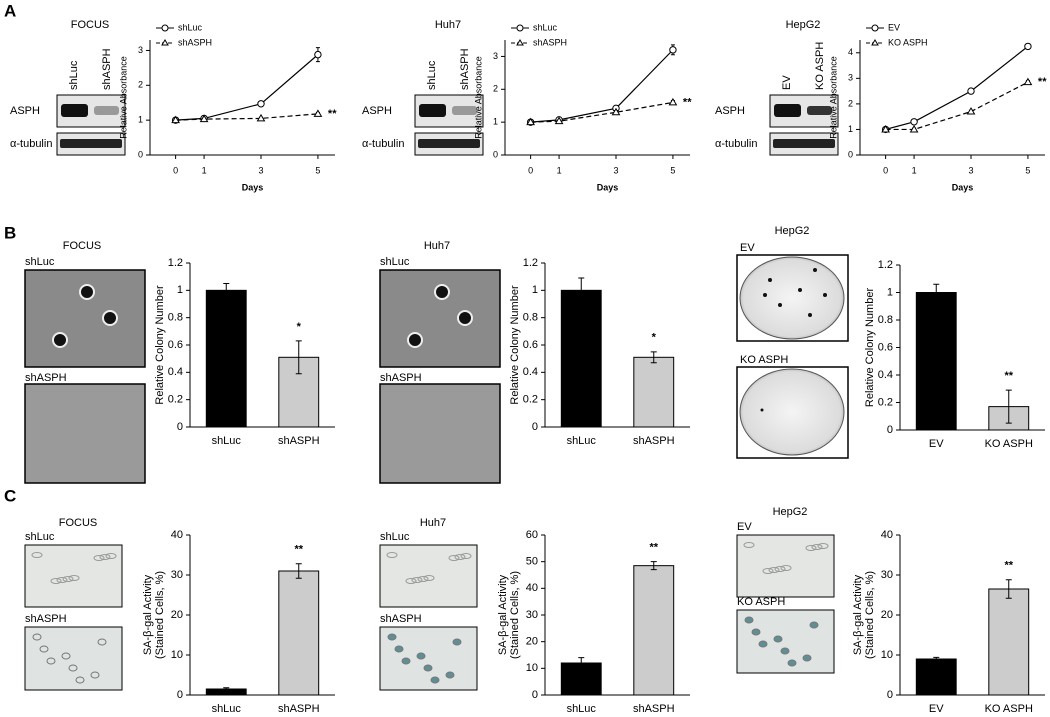 The image size is (1050, 717). I want to click on x-tick-label: 0, so click(530, 170).